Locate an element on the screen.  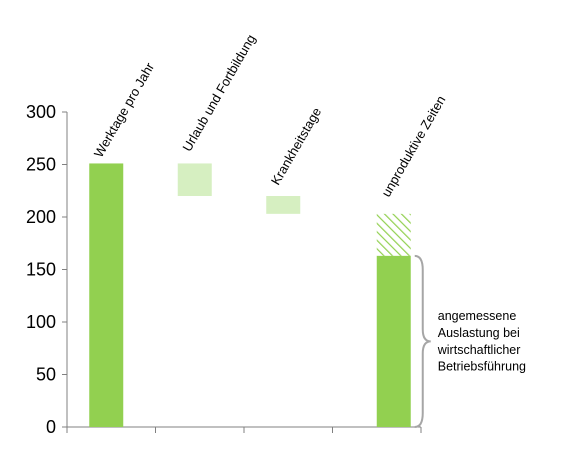
y-tick-label: 150 is located at coordinates (41, 270).